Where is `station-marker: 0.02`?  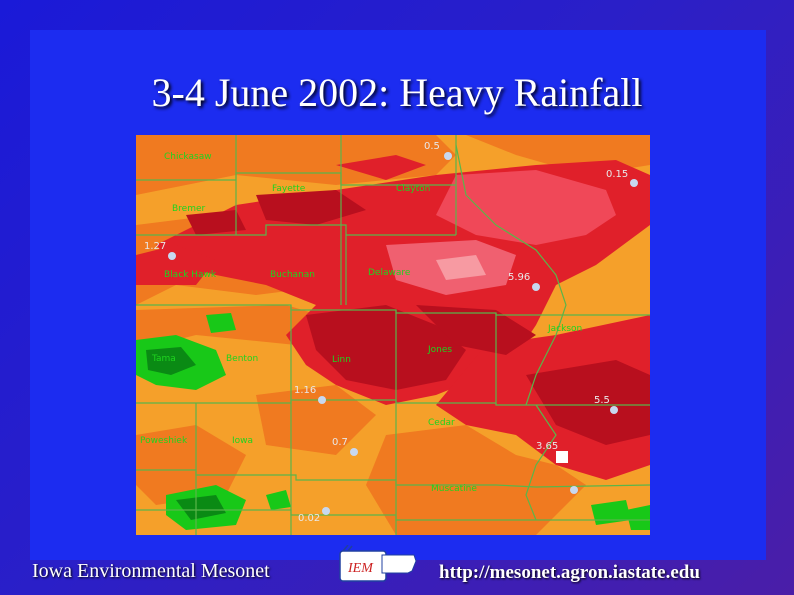
station-marker: 0.02 is located at coordinates (314, 515).